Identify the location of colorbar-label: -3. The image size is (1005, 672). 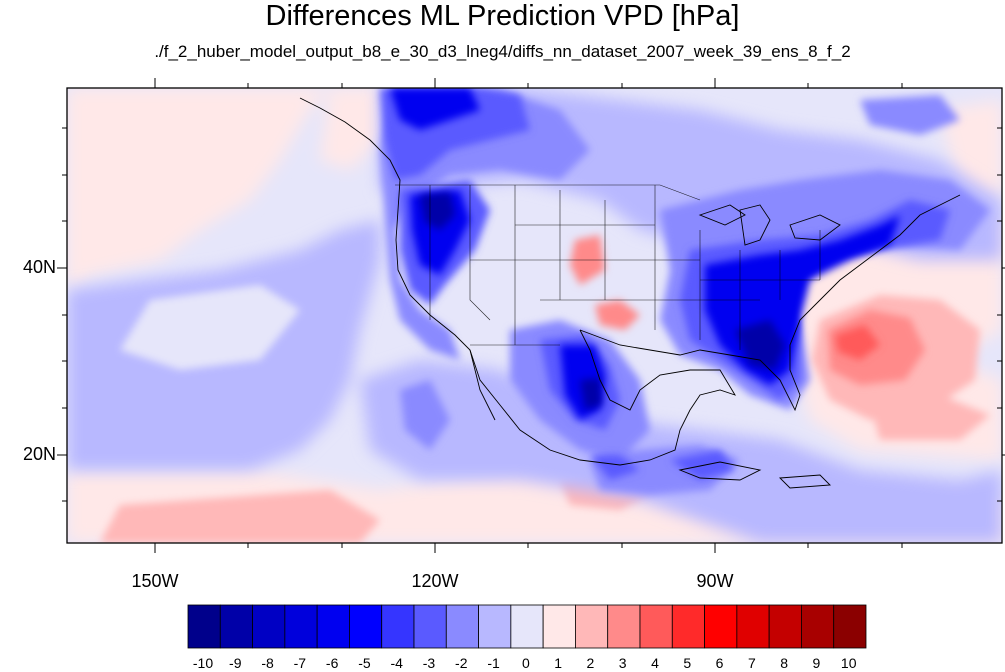
(429, 663).